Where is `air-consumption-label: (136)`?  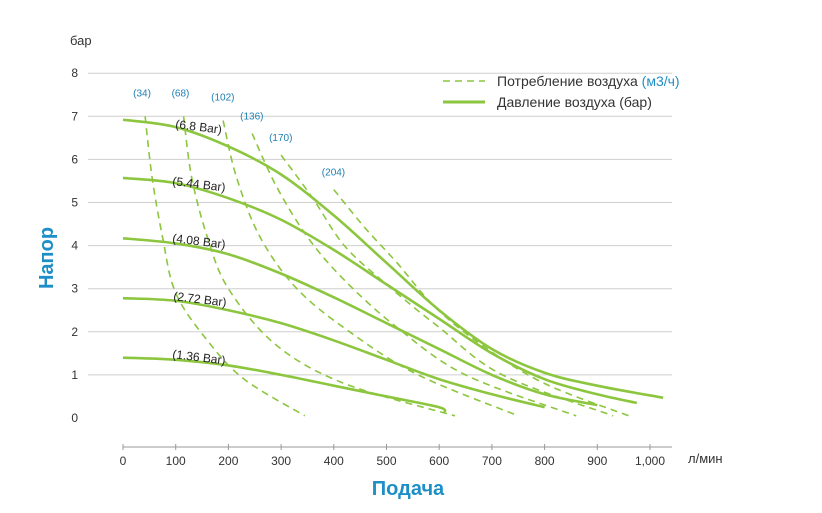 air-consumption-label: (136) is located at coordinates (251, 117).